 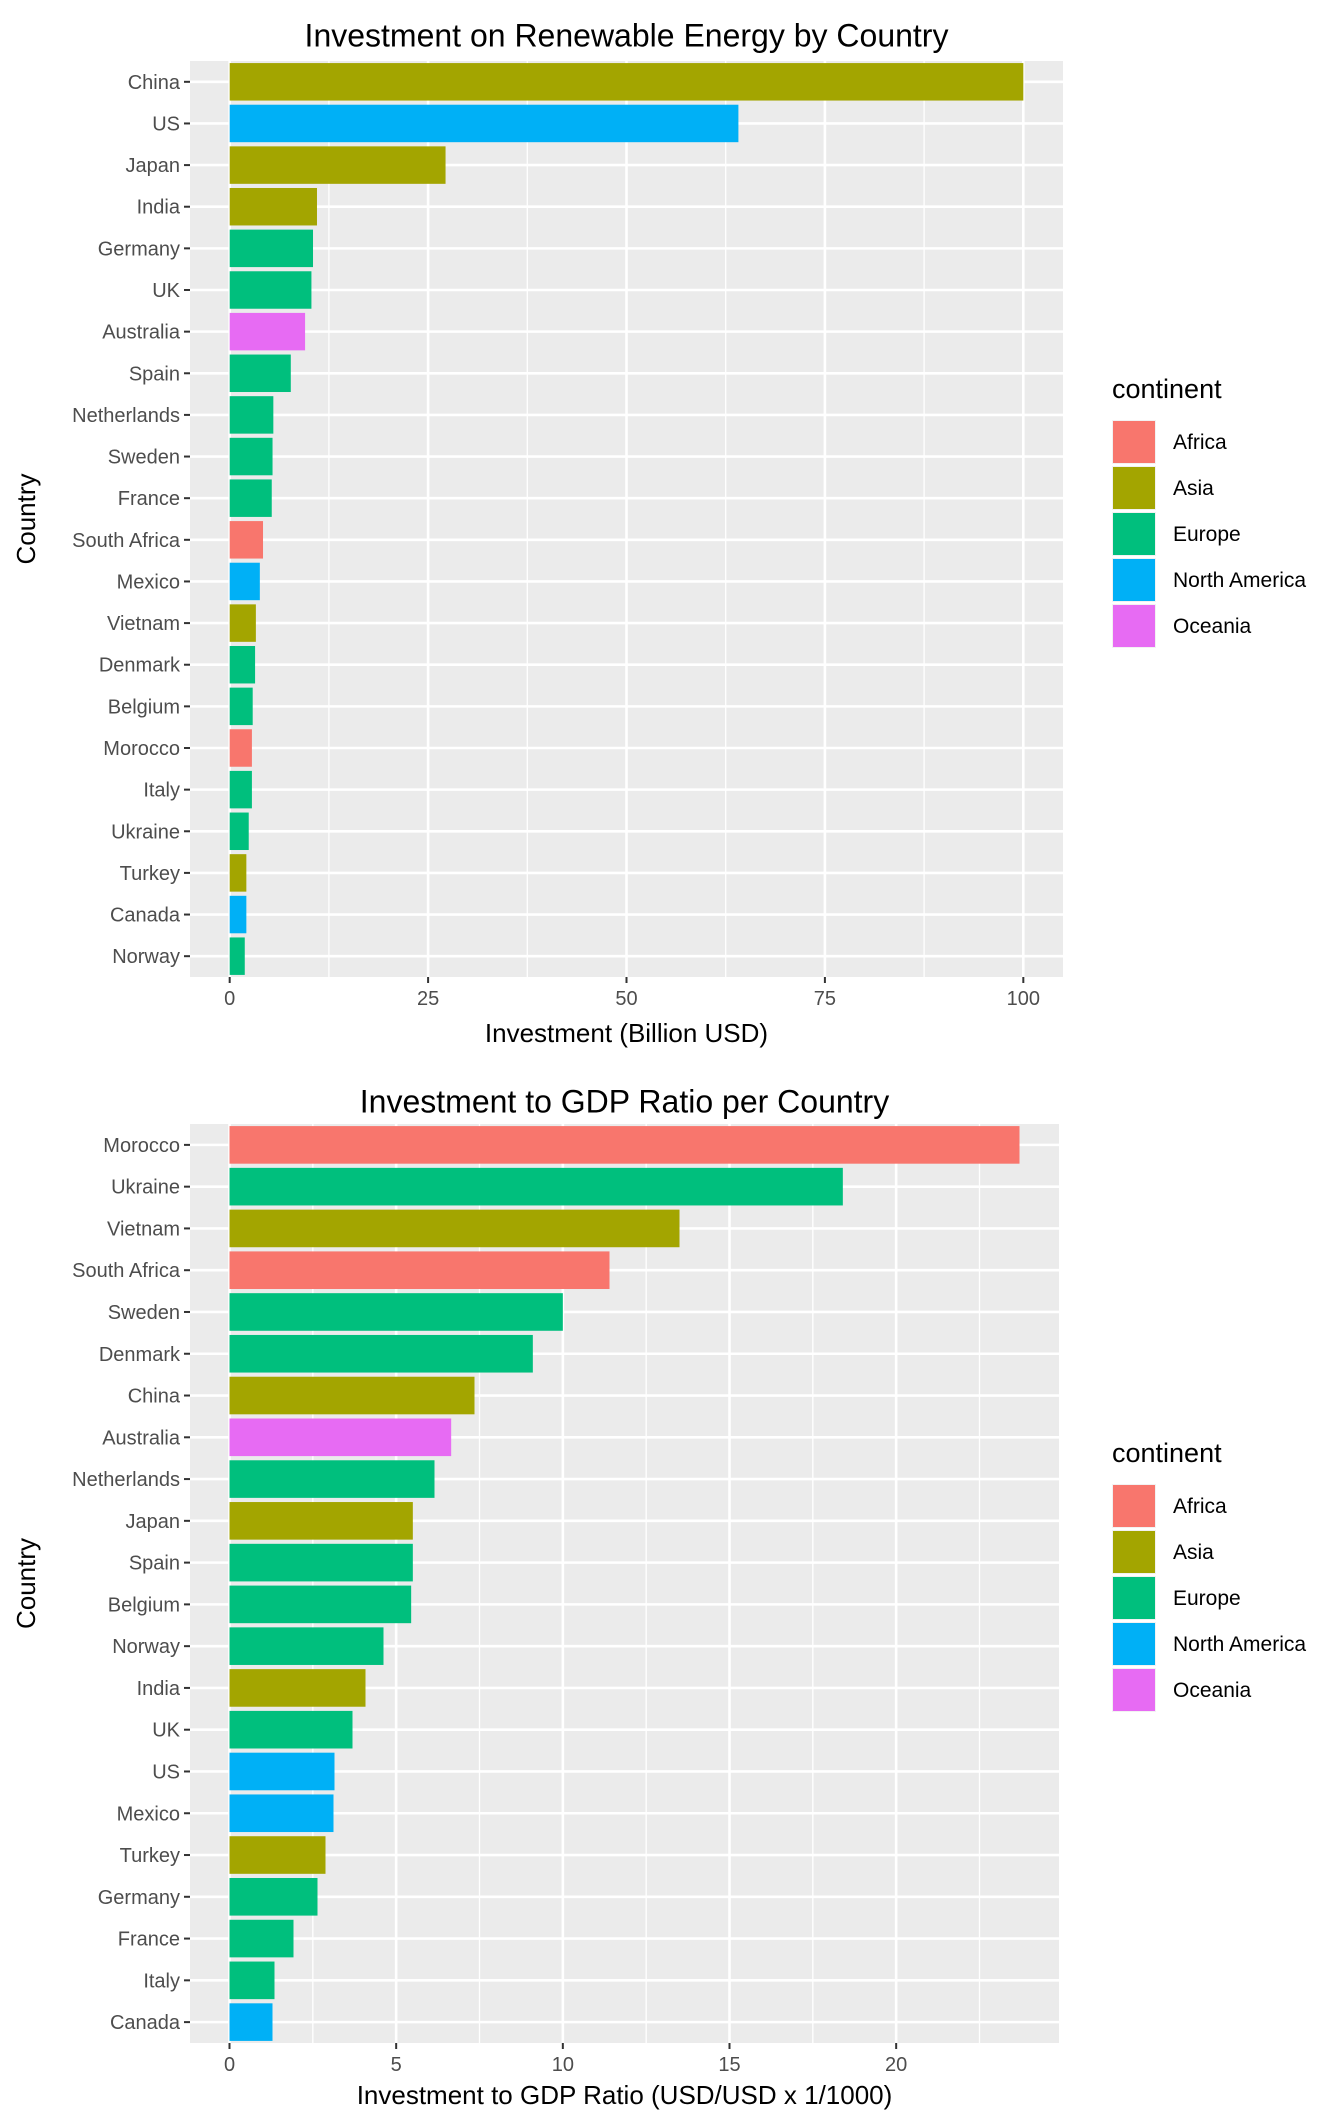 I want to click on y-tick-label: Germany, so click(x=139, y=249).